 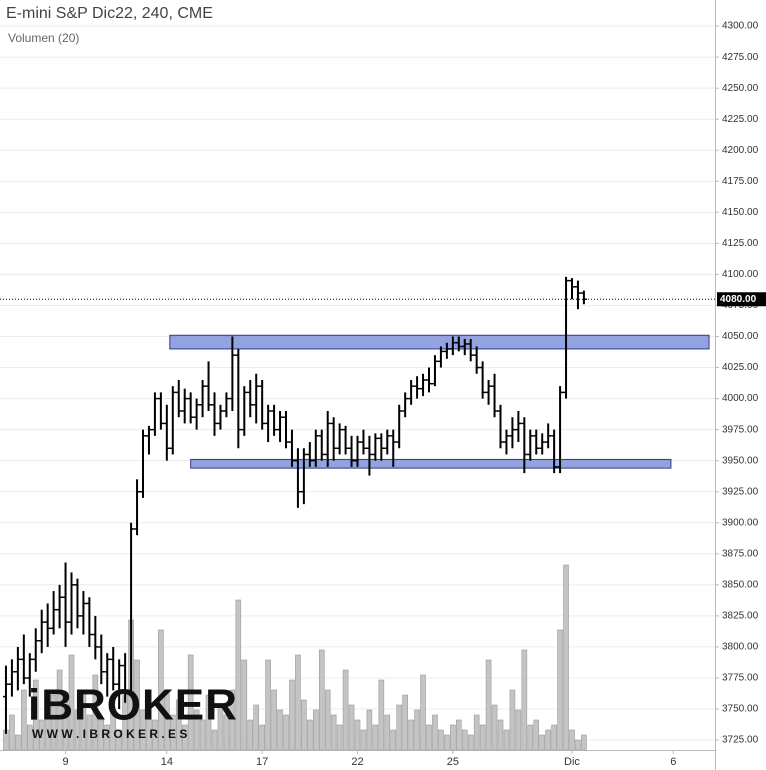 What do you see at coordinates (109, 734) in the screenshot?
I see `logo-url: W W W . I B R O K E R . E S` at bounding box center [109, 734].